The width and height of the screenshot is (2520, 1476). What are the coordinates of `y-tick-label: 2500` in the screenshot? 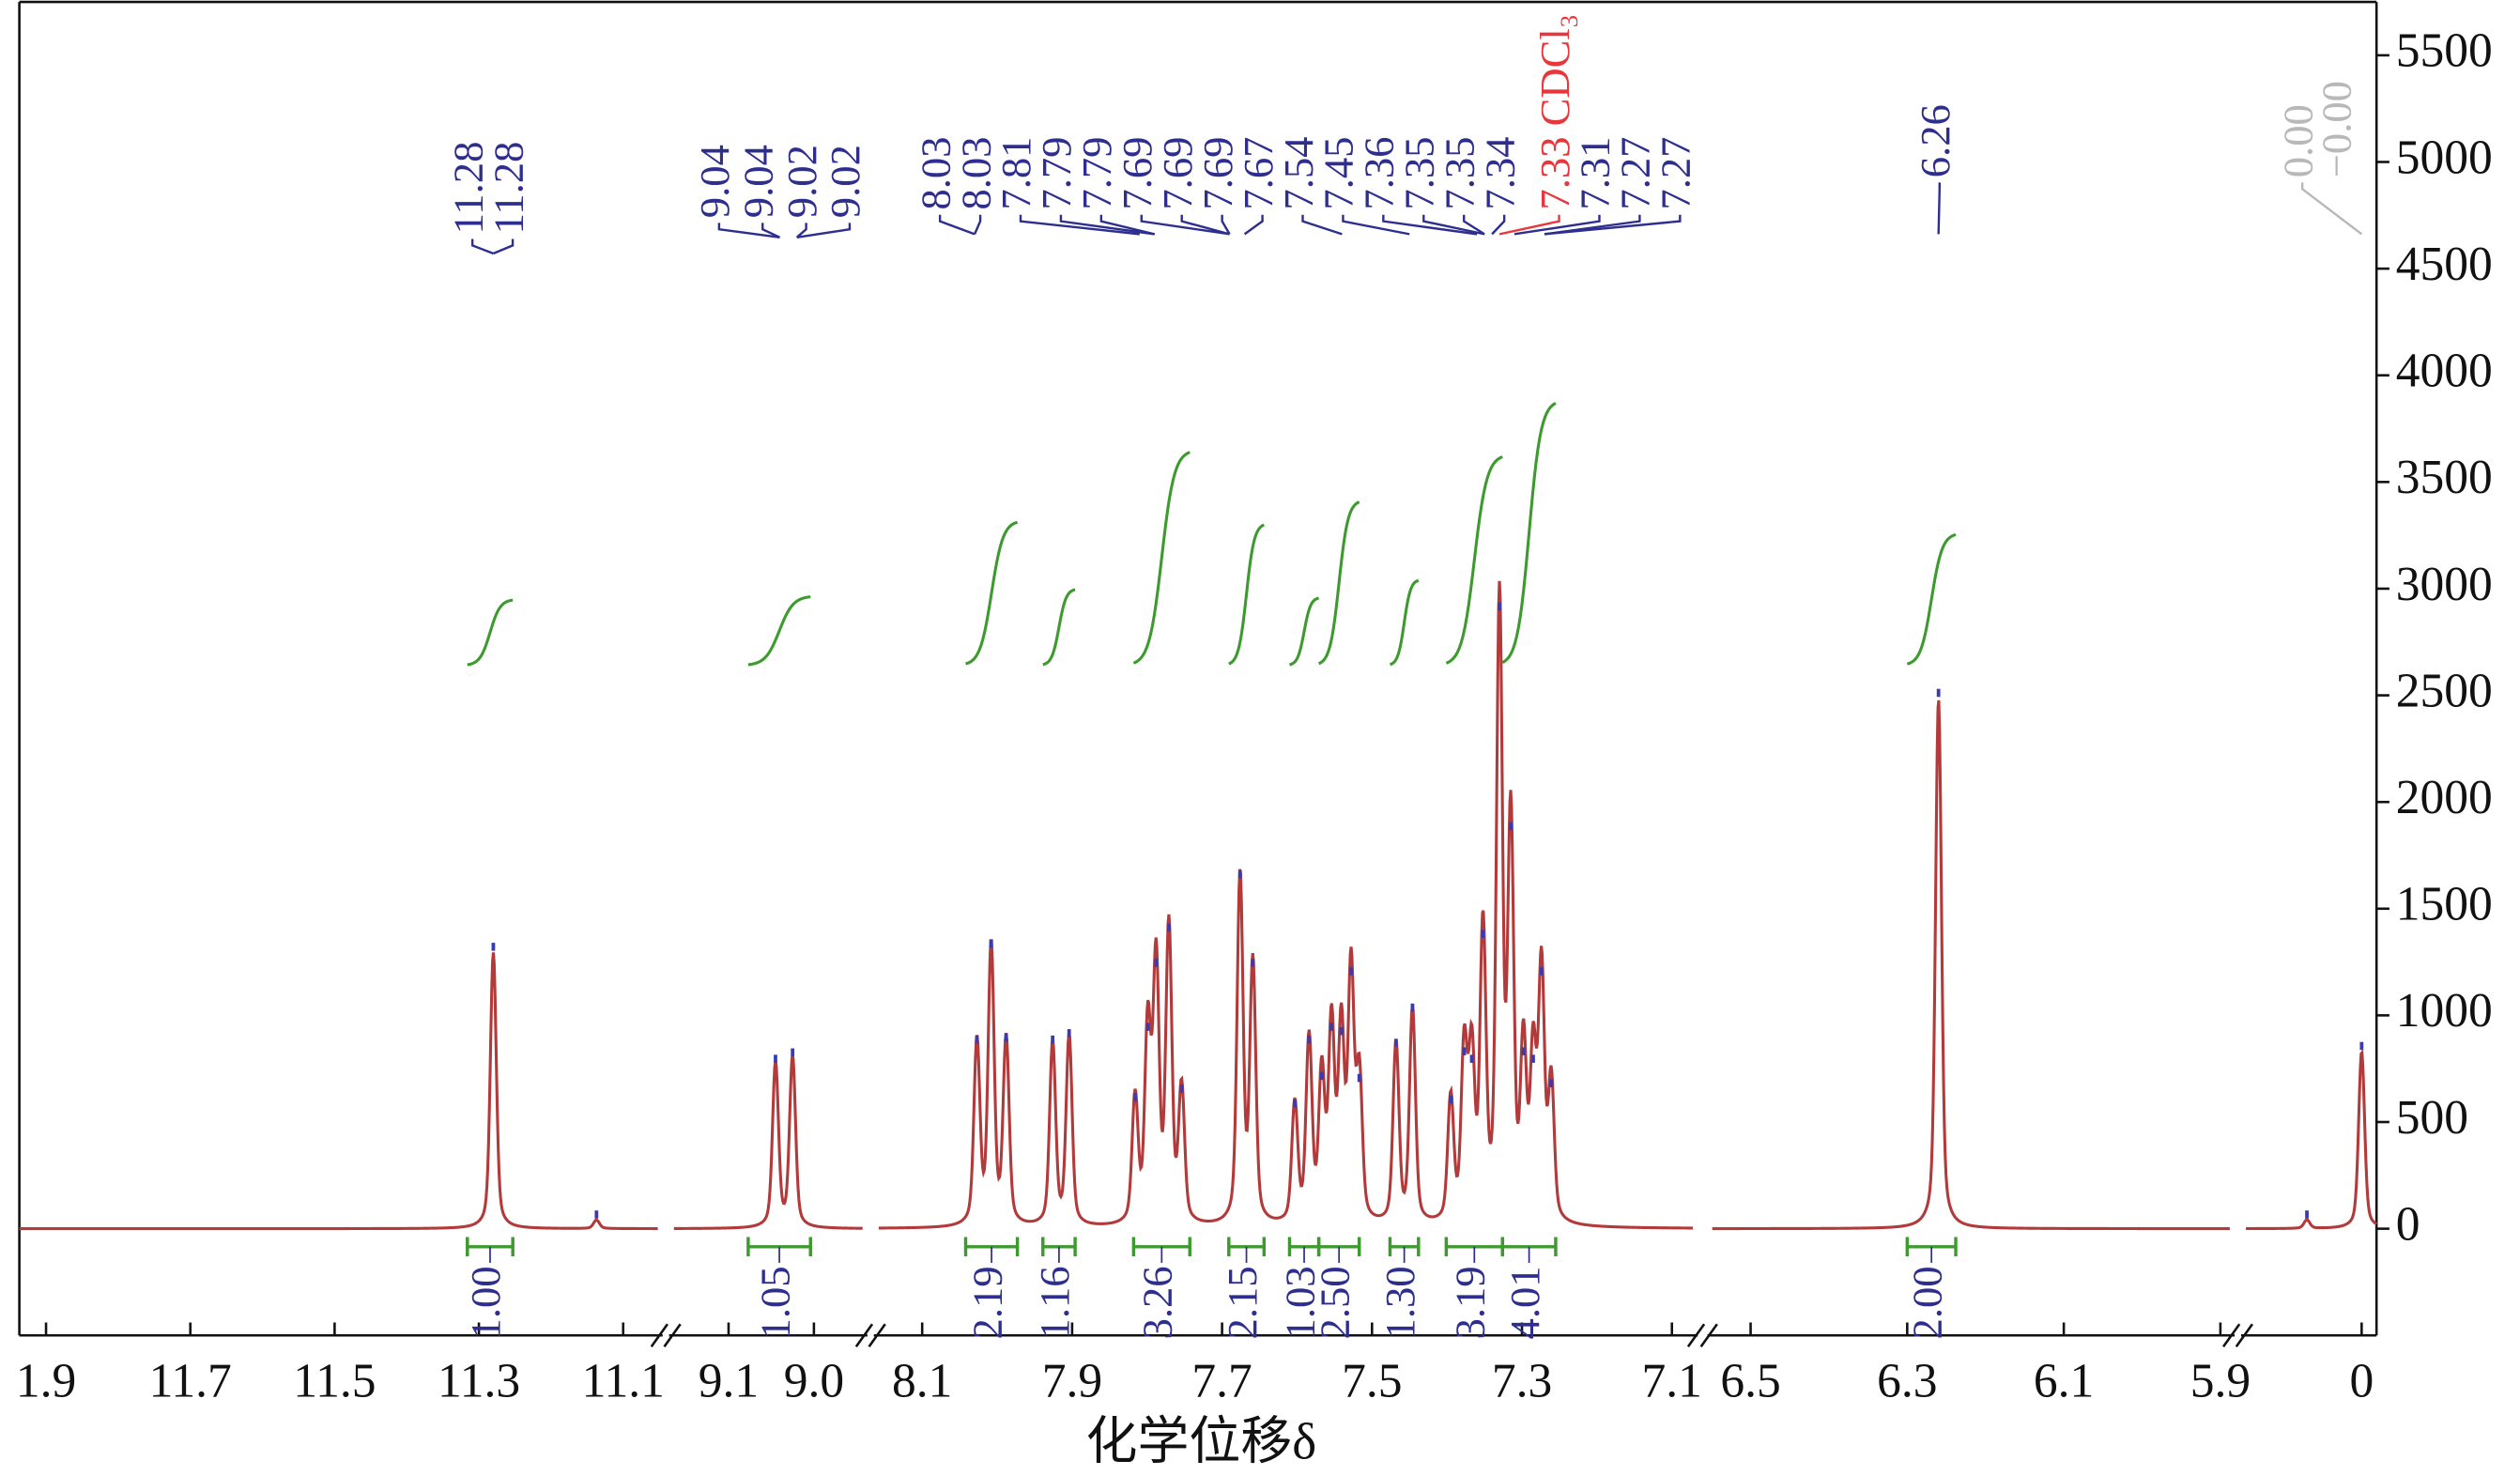 It's located at (2444, 690).